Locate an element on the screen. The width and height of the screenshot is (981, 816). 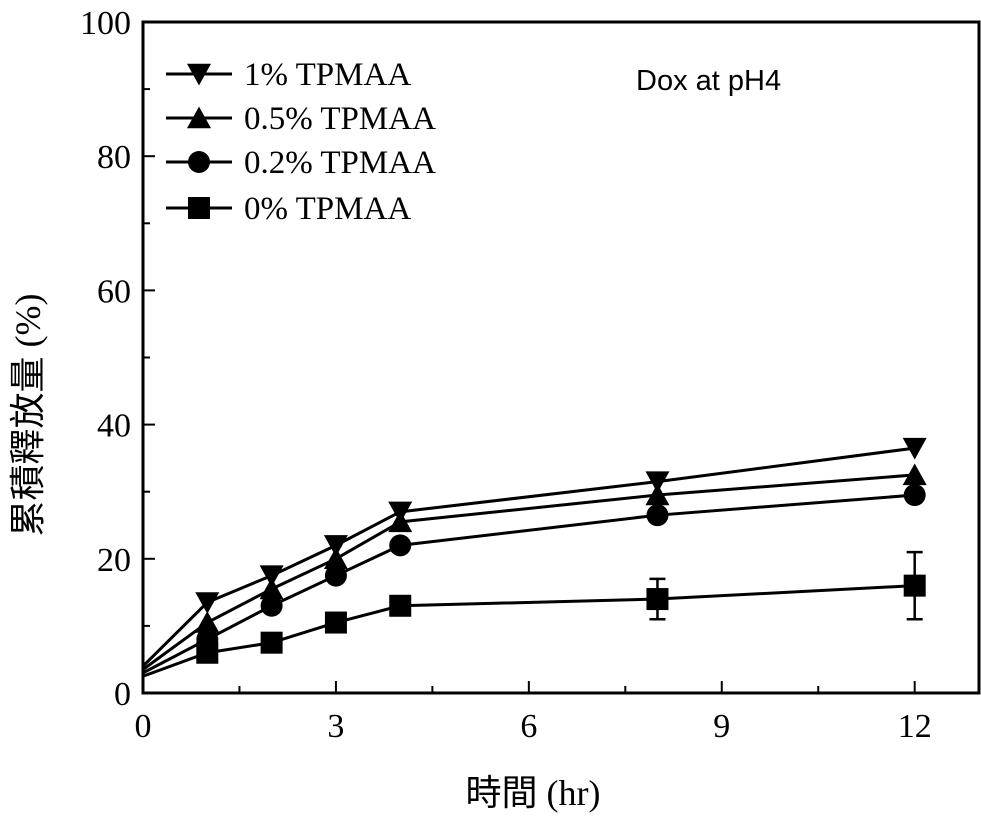
series-line is located at coordinates (529, 631).